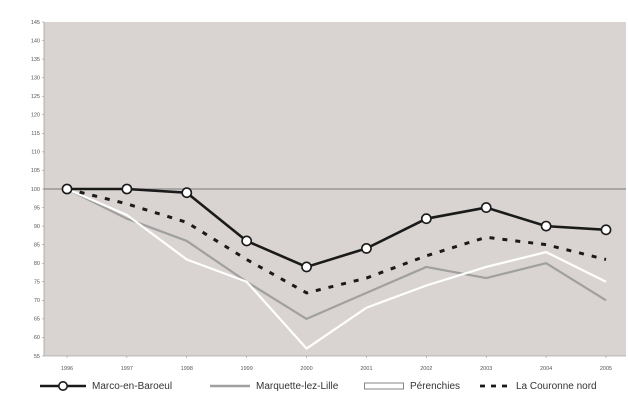  Describe the element at coordinates (606, 369) in the screenshot. I see `x-tick-label: 2005` at that location.